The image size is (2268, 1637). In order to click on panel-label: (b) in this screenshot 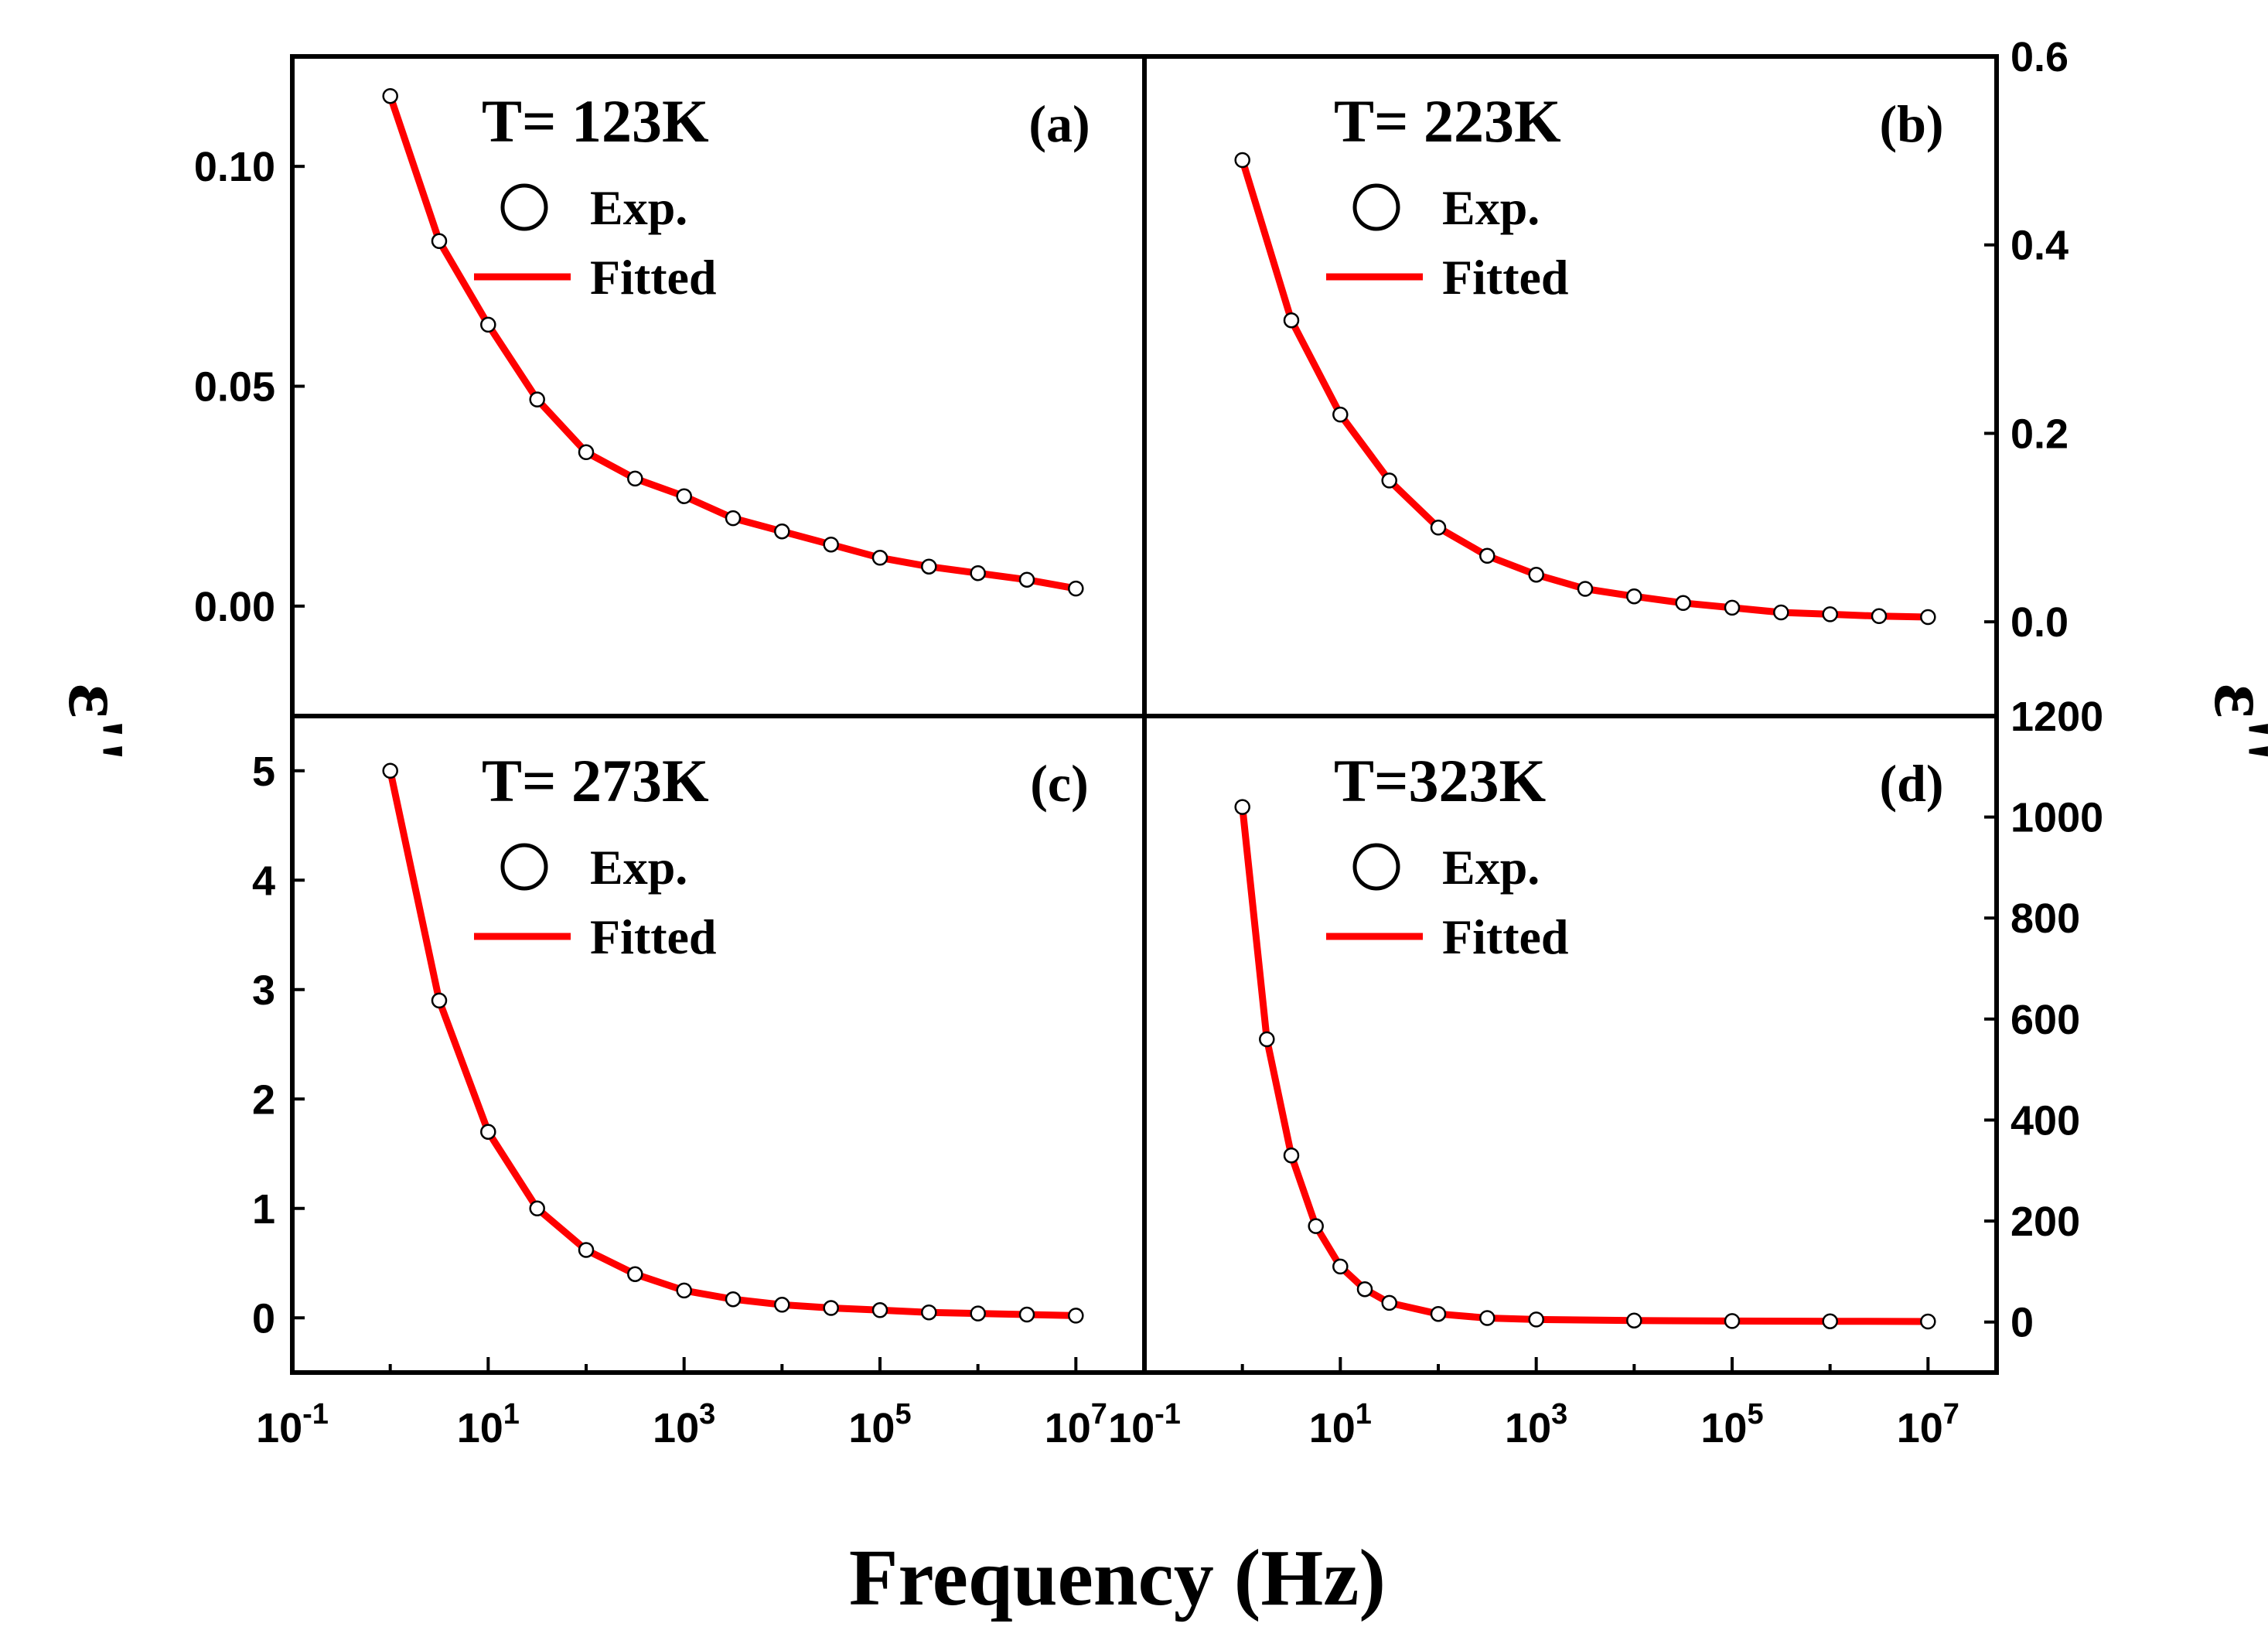, I will do `click(1911, 123)`.